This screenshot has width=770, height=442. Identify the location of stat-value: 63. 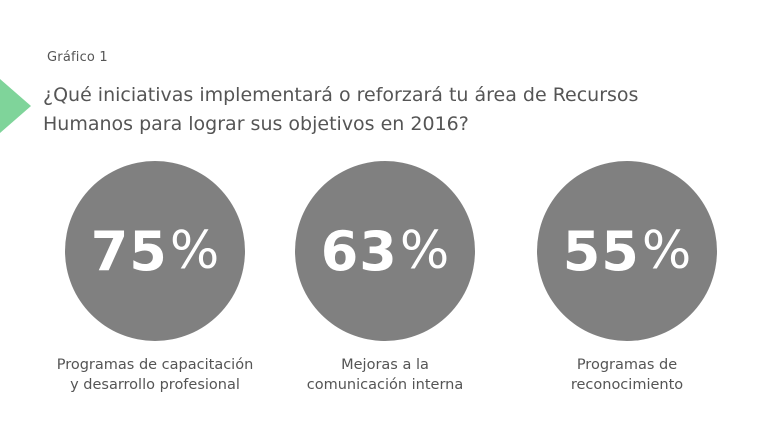
(359, 251).